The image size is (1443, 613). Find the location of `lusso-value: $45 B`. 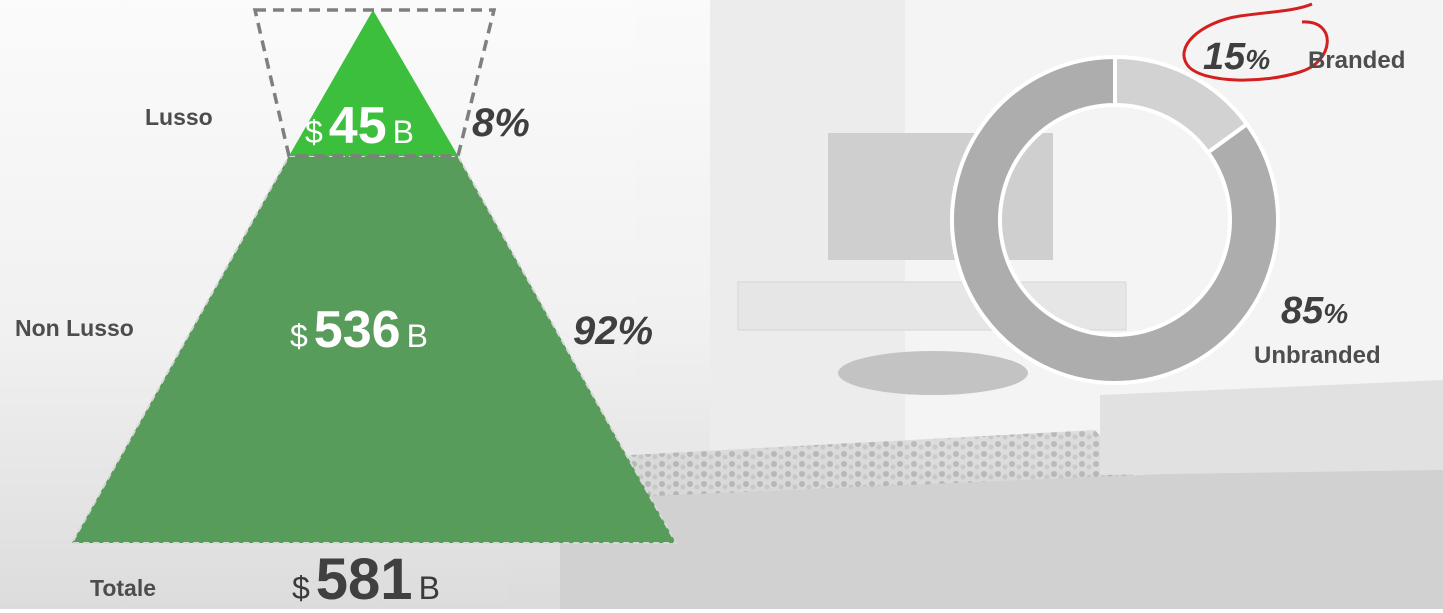

lusso-value: $45 B is located at coordinates (359, 126).